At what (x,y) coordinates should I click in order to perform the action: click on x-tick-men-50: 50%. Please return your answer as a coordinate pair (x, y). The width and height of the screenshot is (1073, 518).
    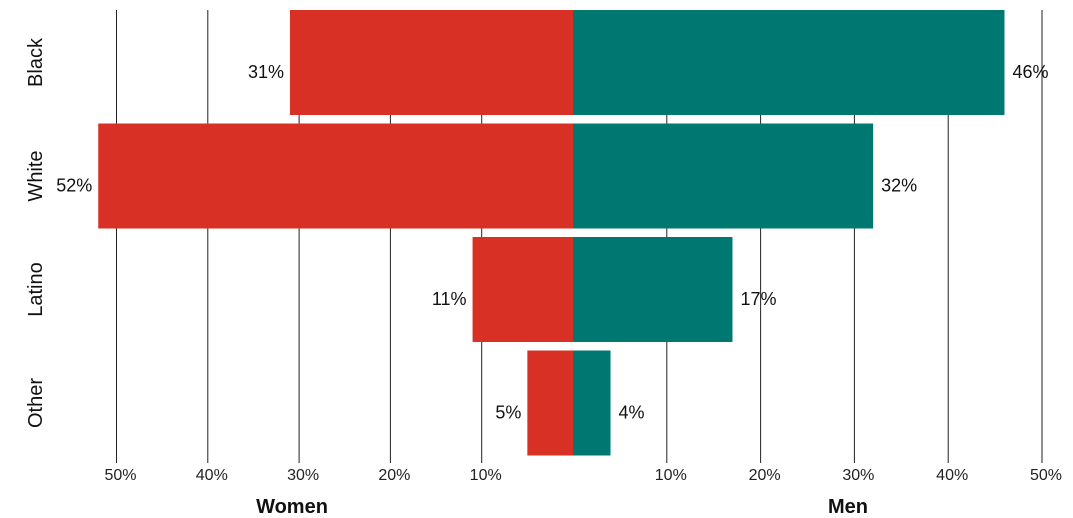
    Looking at the image, I should click on (1046, 475).